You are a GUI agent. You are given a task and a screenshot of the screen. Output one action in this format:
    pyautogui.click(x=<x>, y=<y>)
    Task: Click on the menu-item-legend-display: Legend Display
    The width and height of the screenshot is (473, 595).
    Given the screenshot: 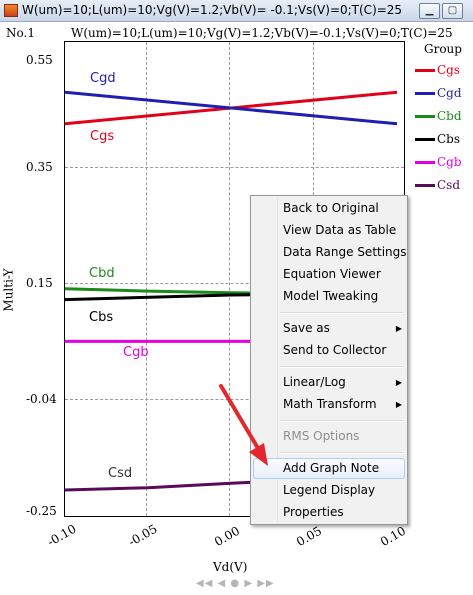 What is the action you would take?
    pyautogui.click(x=329, y=490)
    